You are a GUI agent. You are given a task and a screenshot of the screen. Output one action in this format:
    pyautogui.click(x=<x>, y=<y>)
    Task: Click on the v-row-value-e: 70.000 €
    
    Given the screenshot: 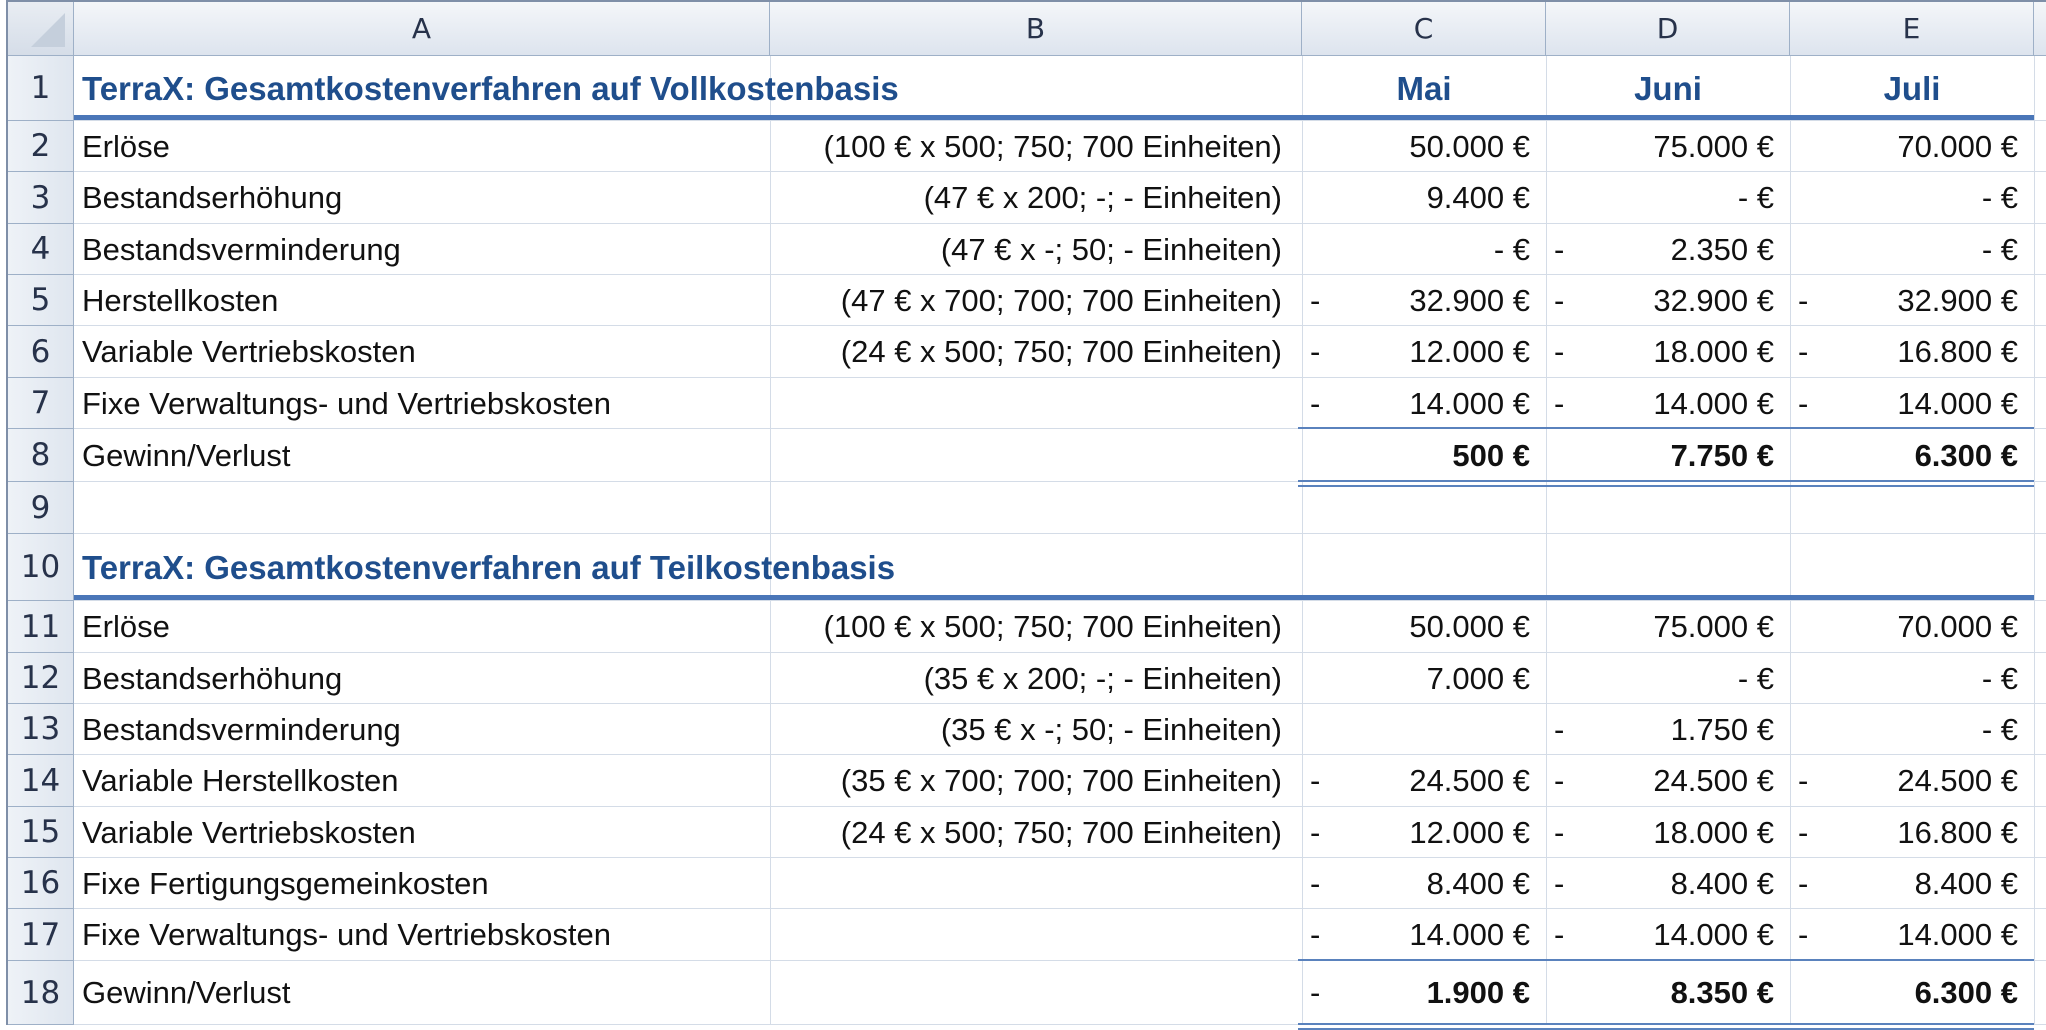 What is the action you would take?
    pyautogui.click(x=1957, y=146)
    